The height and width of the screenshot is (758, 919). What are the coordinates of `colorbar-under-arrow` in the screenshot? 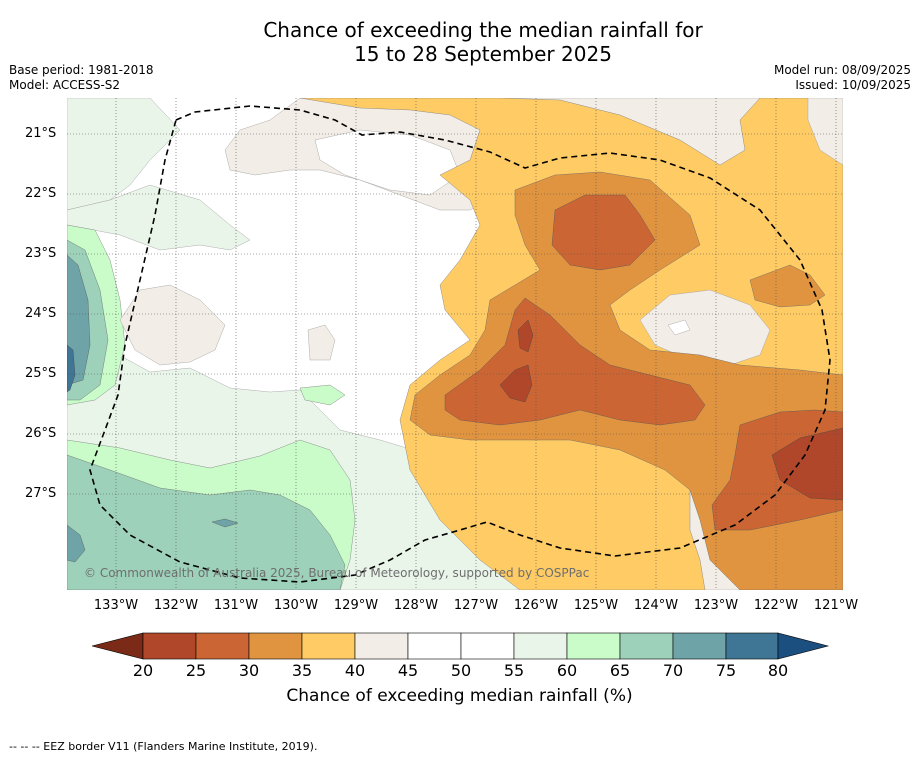 It's located at (117, 646).